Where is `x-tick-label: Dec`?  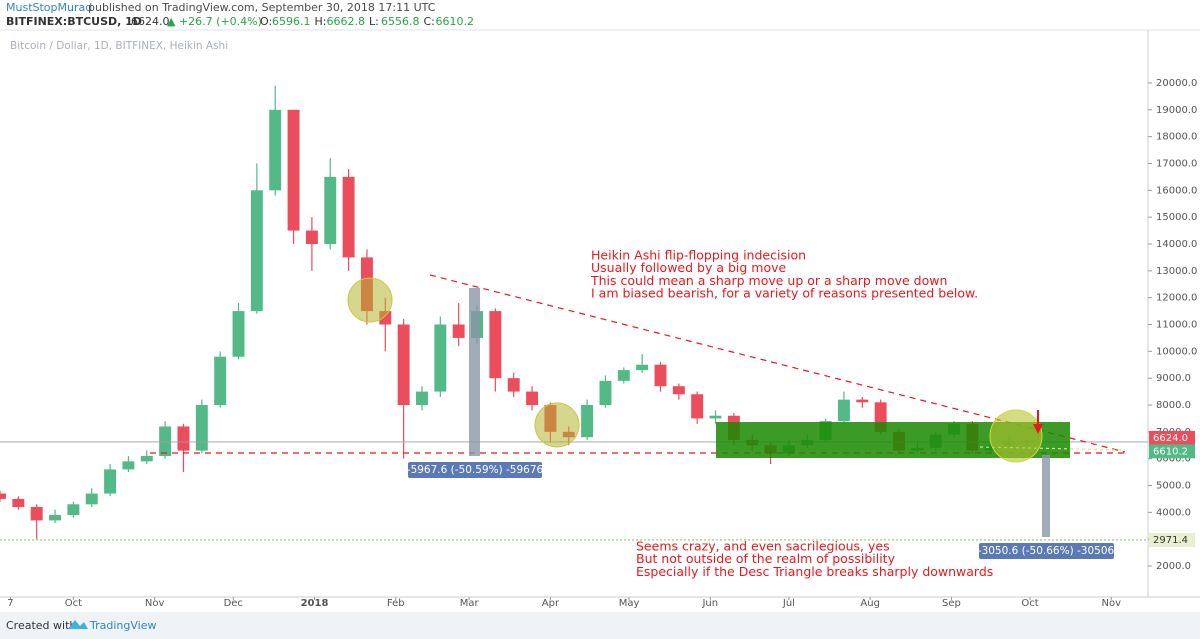
x-tick-label: Dec is located at coordinates (233, 603).